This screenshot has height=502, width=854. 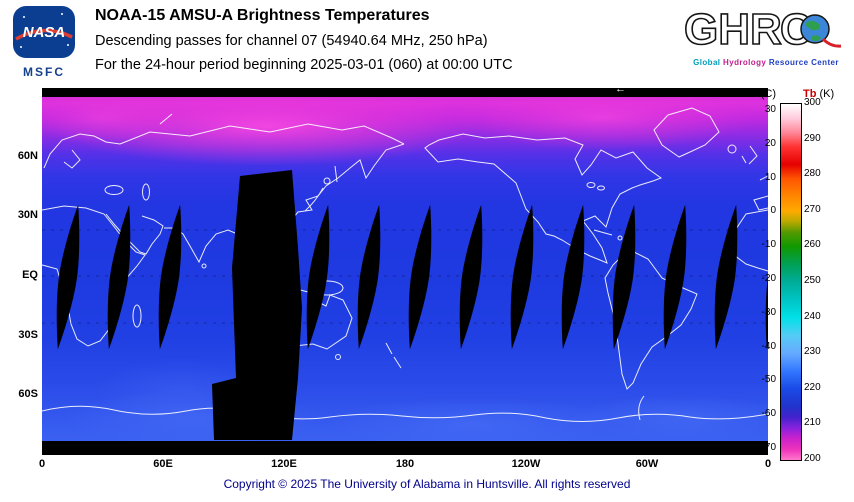 I want to click on page-title: NOAA-15 AMSU-A Brightness Temperatures, so click(x=262, y=15).